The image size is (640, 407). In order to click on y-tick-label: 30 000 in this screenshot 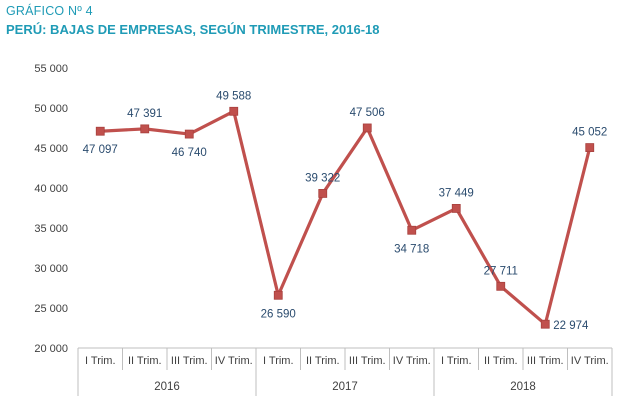, I will do `click(51, 269)`.